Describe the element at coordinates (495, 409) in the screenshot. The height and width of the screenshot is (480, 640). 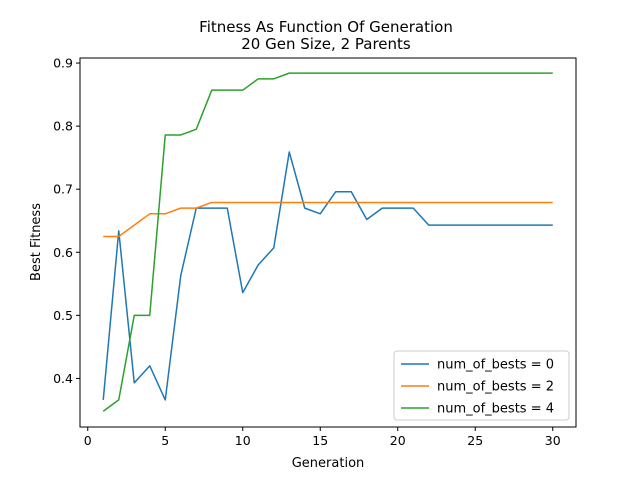
I see `legend-label-2: num_of_bests = 4` at that location.